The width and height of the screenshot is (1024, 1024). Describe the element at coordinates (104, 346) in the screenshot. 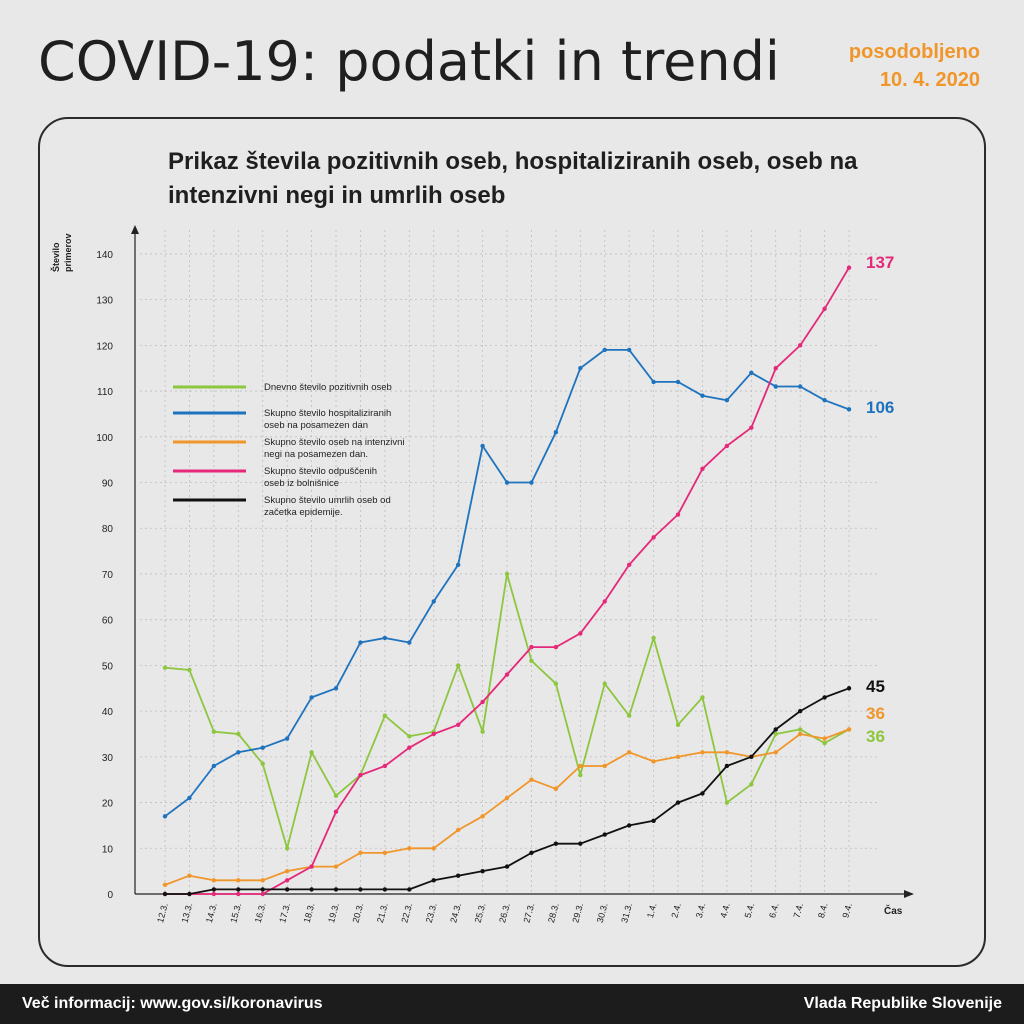

I see `y-tick-label: 120` at that location.